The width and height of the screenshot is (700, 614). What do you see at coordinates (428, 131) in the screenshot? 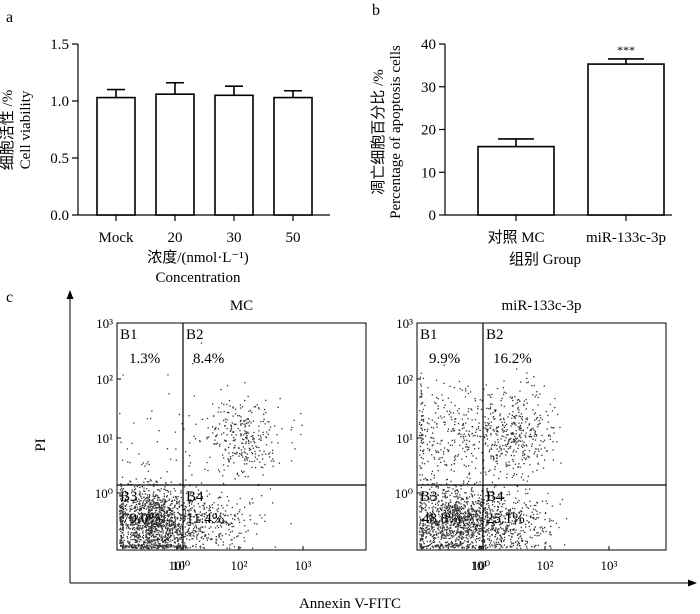
I see `y-tick-label: 20` at bounding box center [428, 131].